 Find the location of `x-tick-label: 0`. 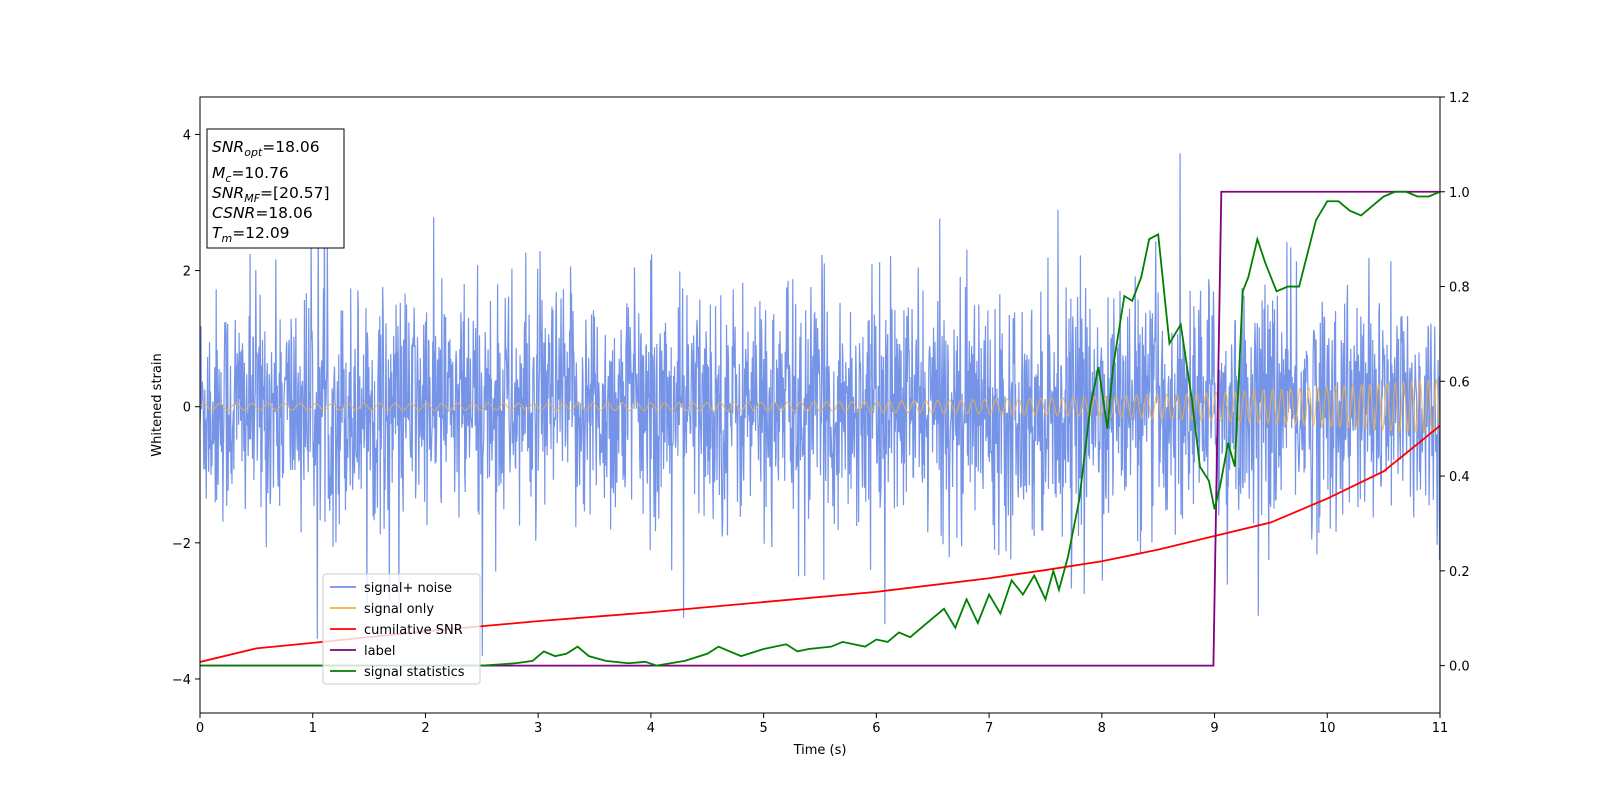

x-tick-label: 0 is located at coordinates (200, 728).